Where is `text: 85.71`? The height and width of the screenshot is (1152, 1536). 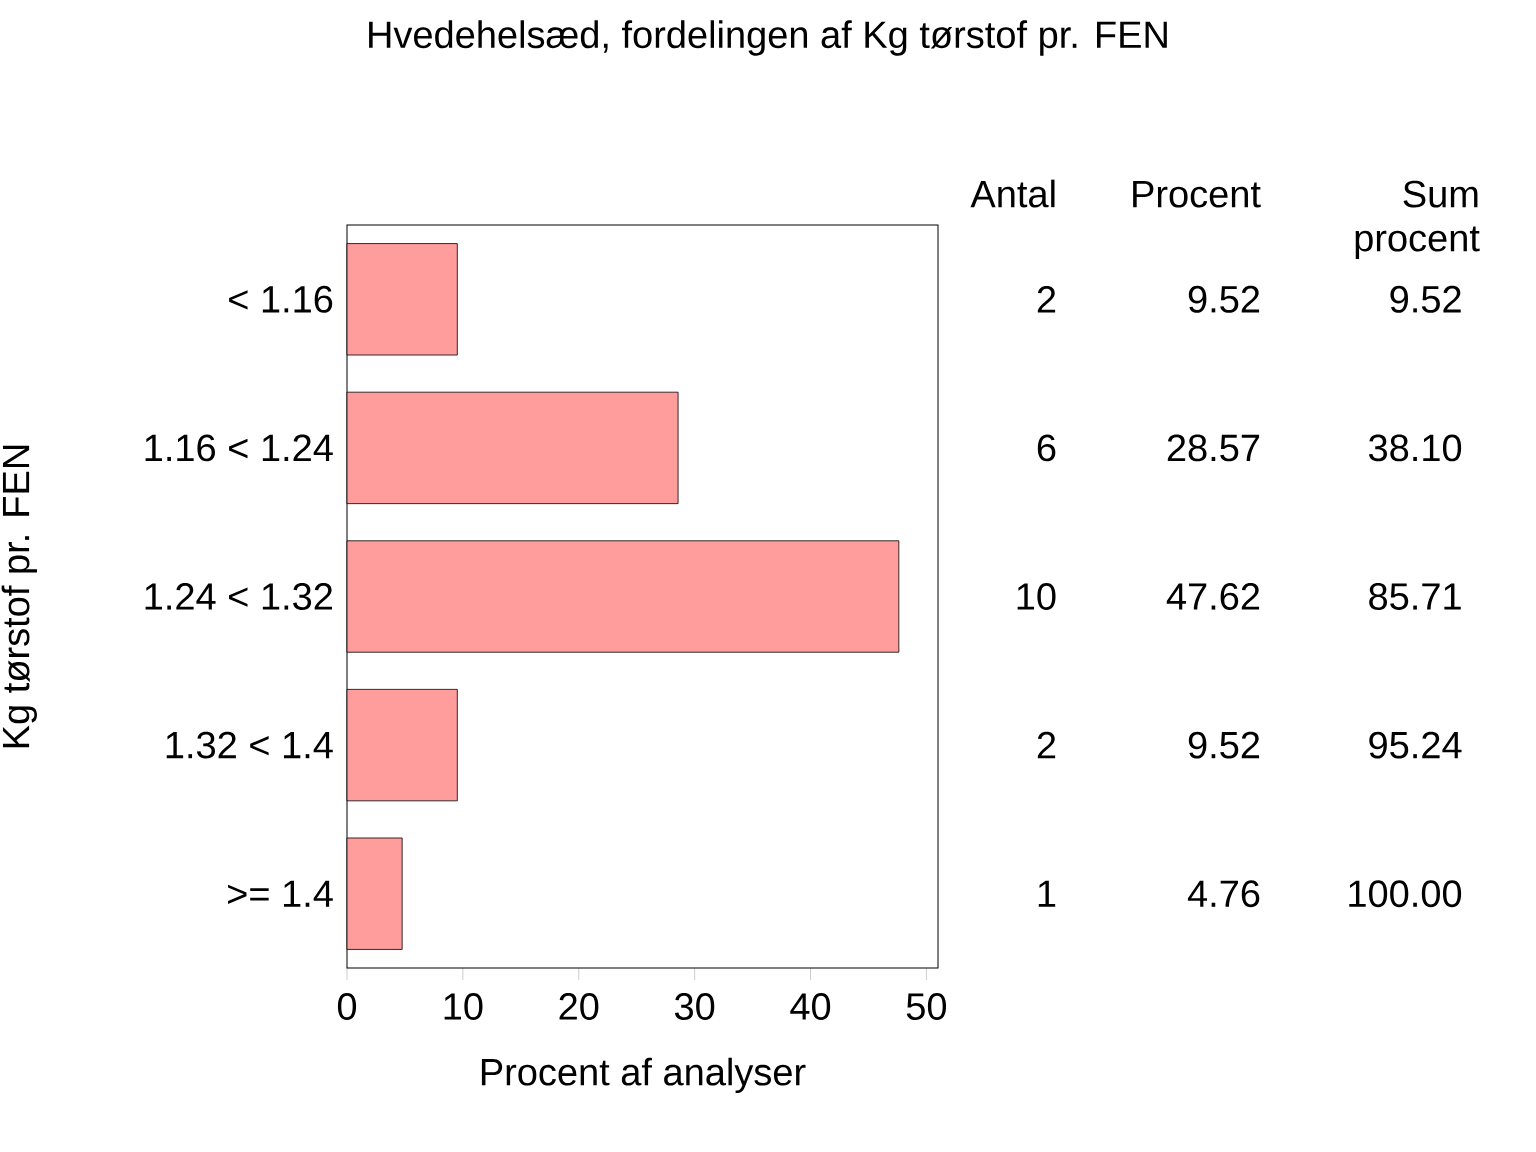 text: 85.71 is located at coordinates (1415, 596).